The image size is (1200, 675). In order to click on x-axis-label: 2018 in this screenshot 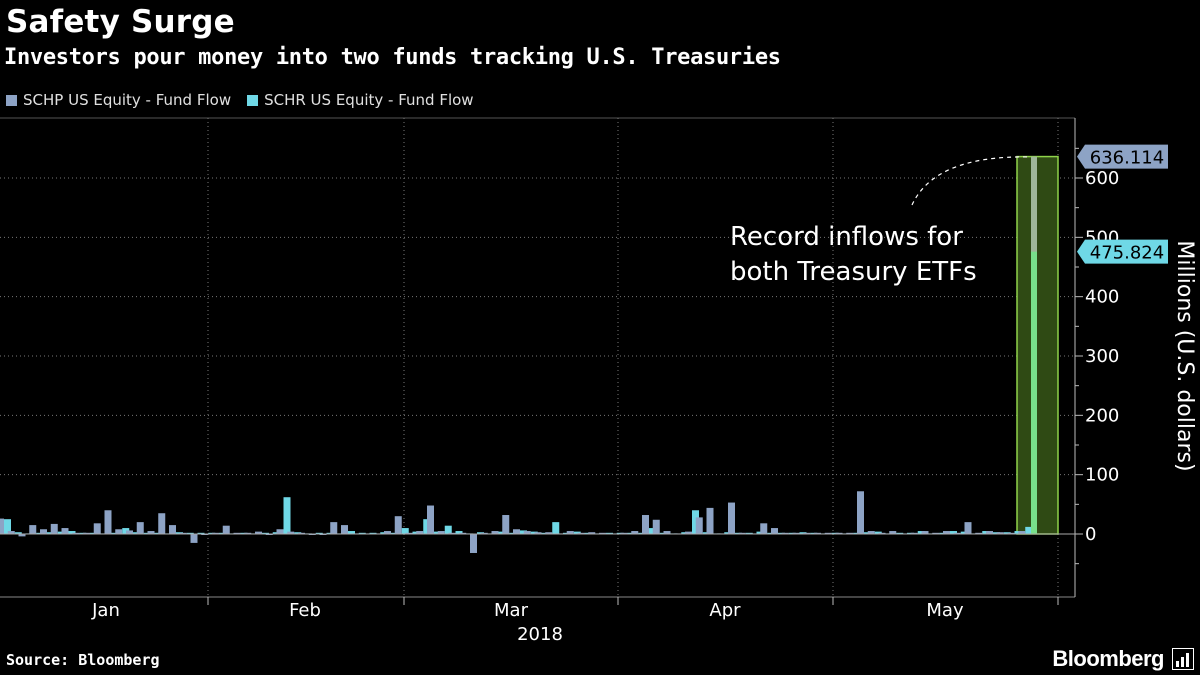, I will do `click(540, 634)`.